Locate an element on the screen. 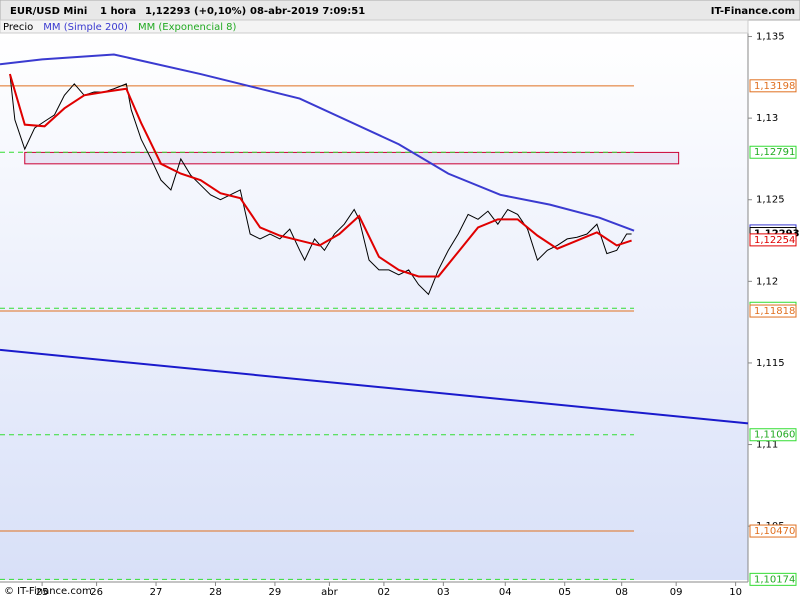  legend-entry: MM (Simple 200) is located at coordinates (85, 27).